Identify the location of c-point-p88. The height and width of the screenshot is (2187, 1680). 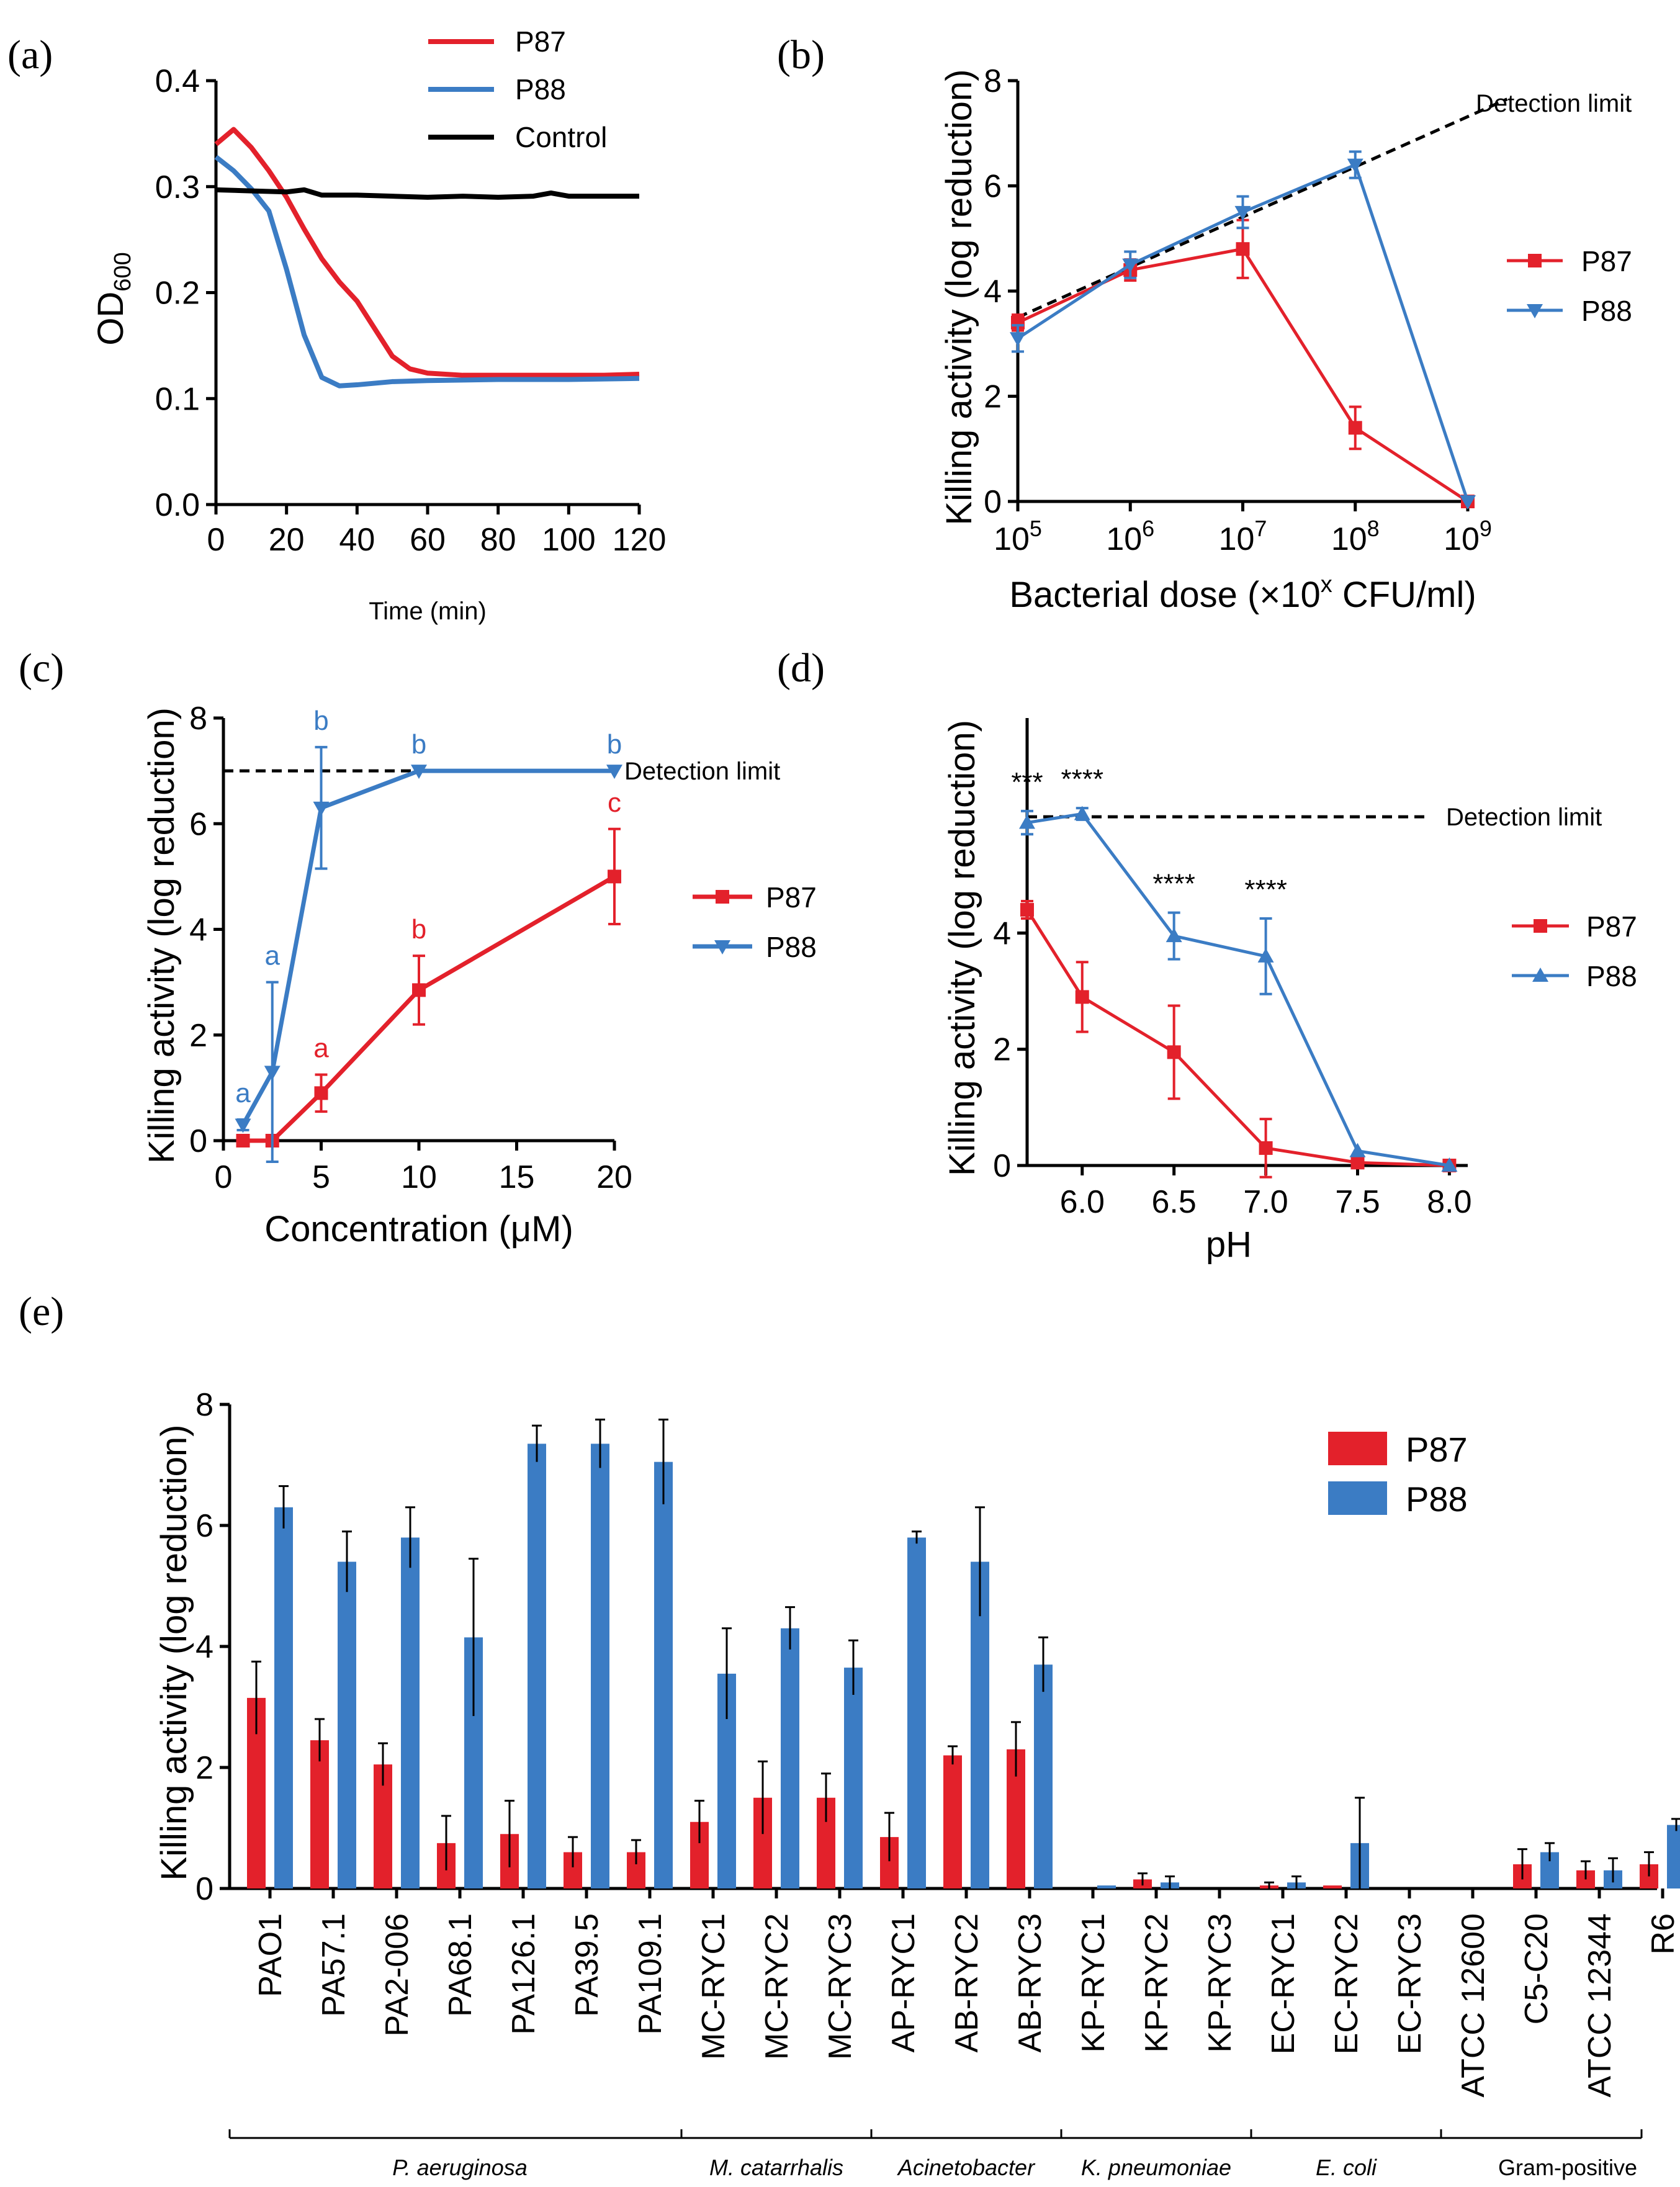
(243, 1125).